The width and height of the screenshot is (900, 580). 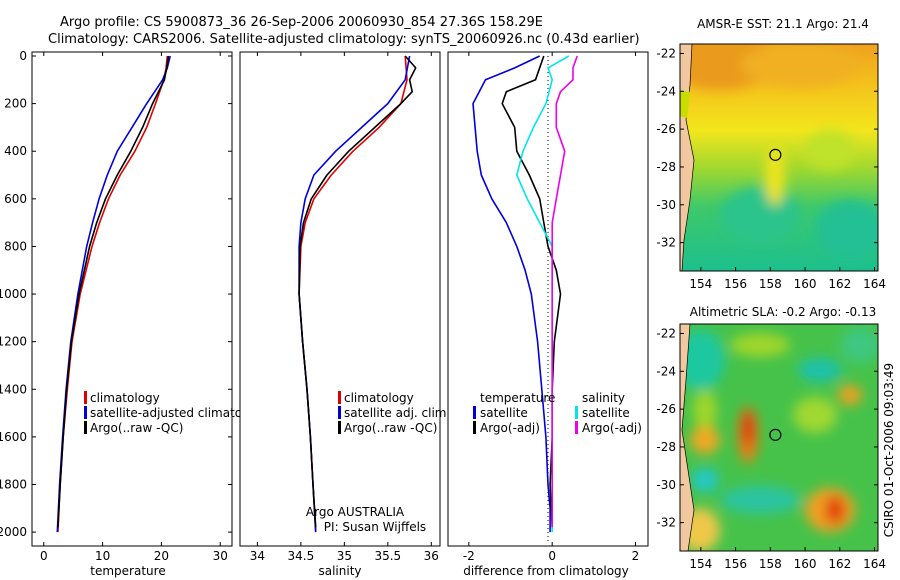 I want to click on lat-tick-label: -24, so click(x=666, y=371).